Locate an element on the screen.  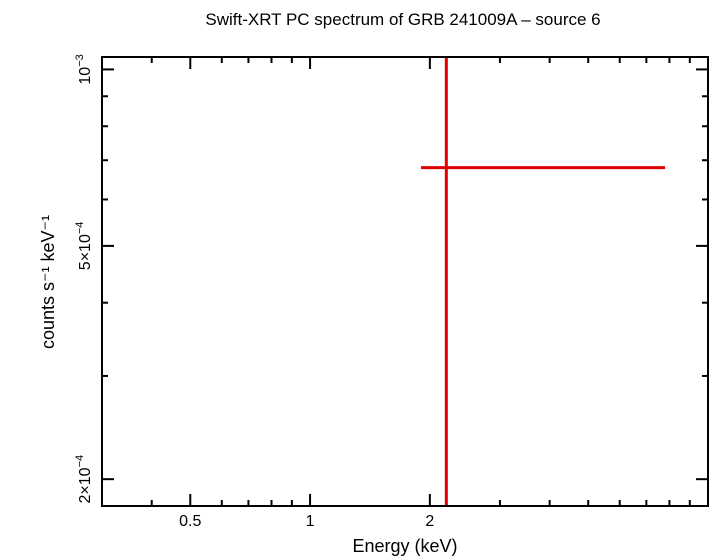
y-tick-label: 5×10−4 is located at coordinates (84, 246).